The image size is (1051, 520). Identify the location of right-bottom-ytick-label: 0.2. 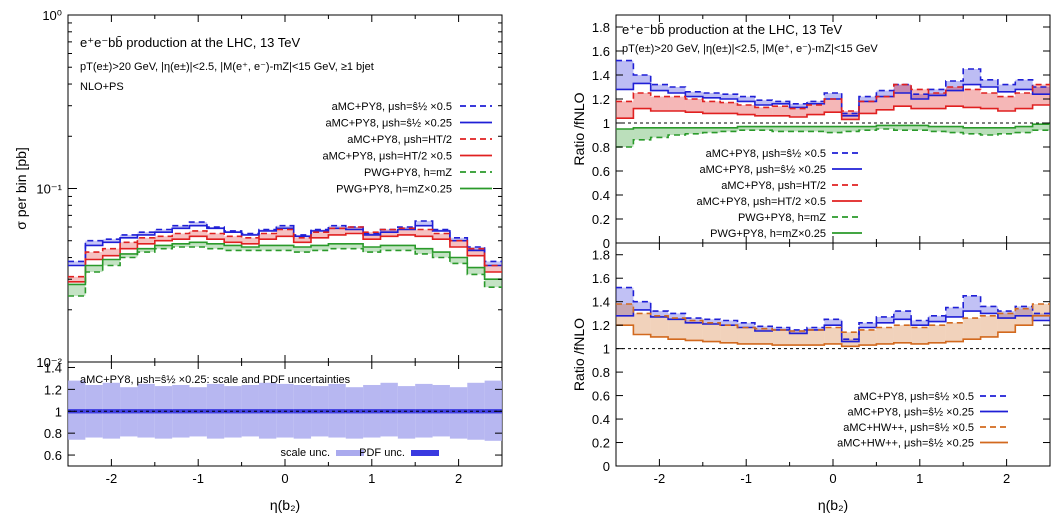
(601, 443).